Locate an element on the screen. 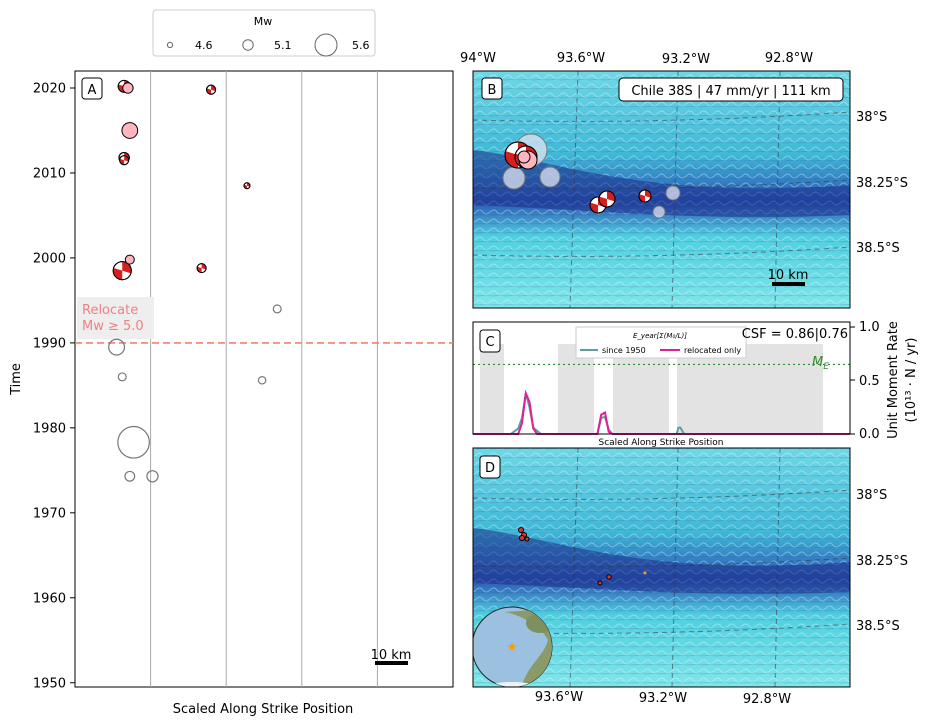 This screenshot has height=725, width=935. map-d-lon-2: 92.8°W is located at coordinates (767, 699).